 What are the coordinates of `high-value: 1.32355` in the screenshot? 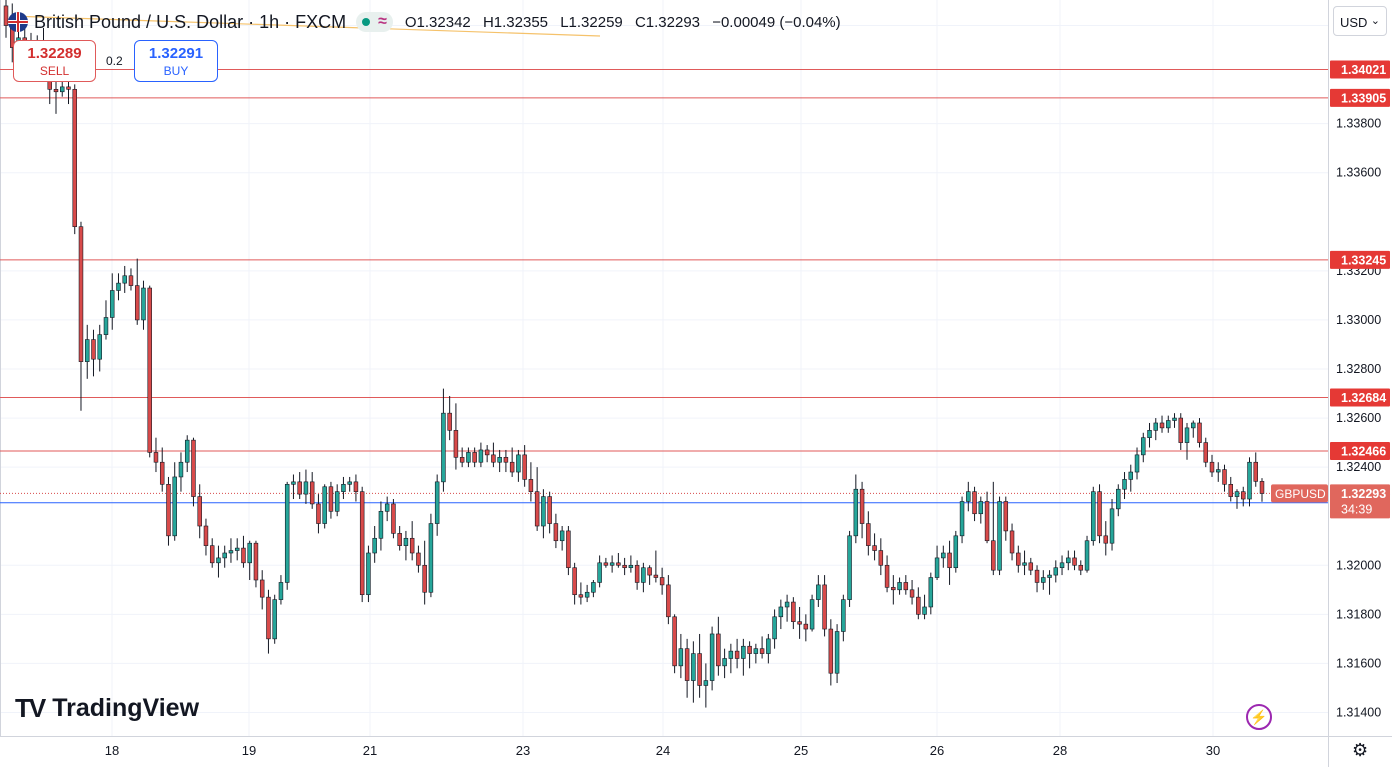 It's located at (521, 22).